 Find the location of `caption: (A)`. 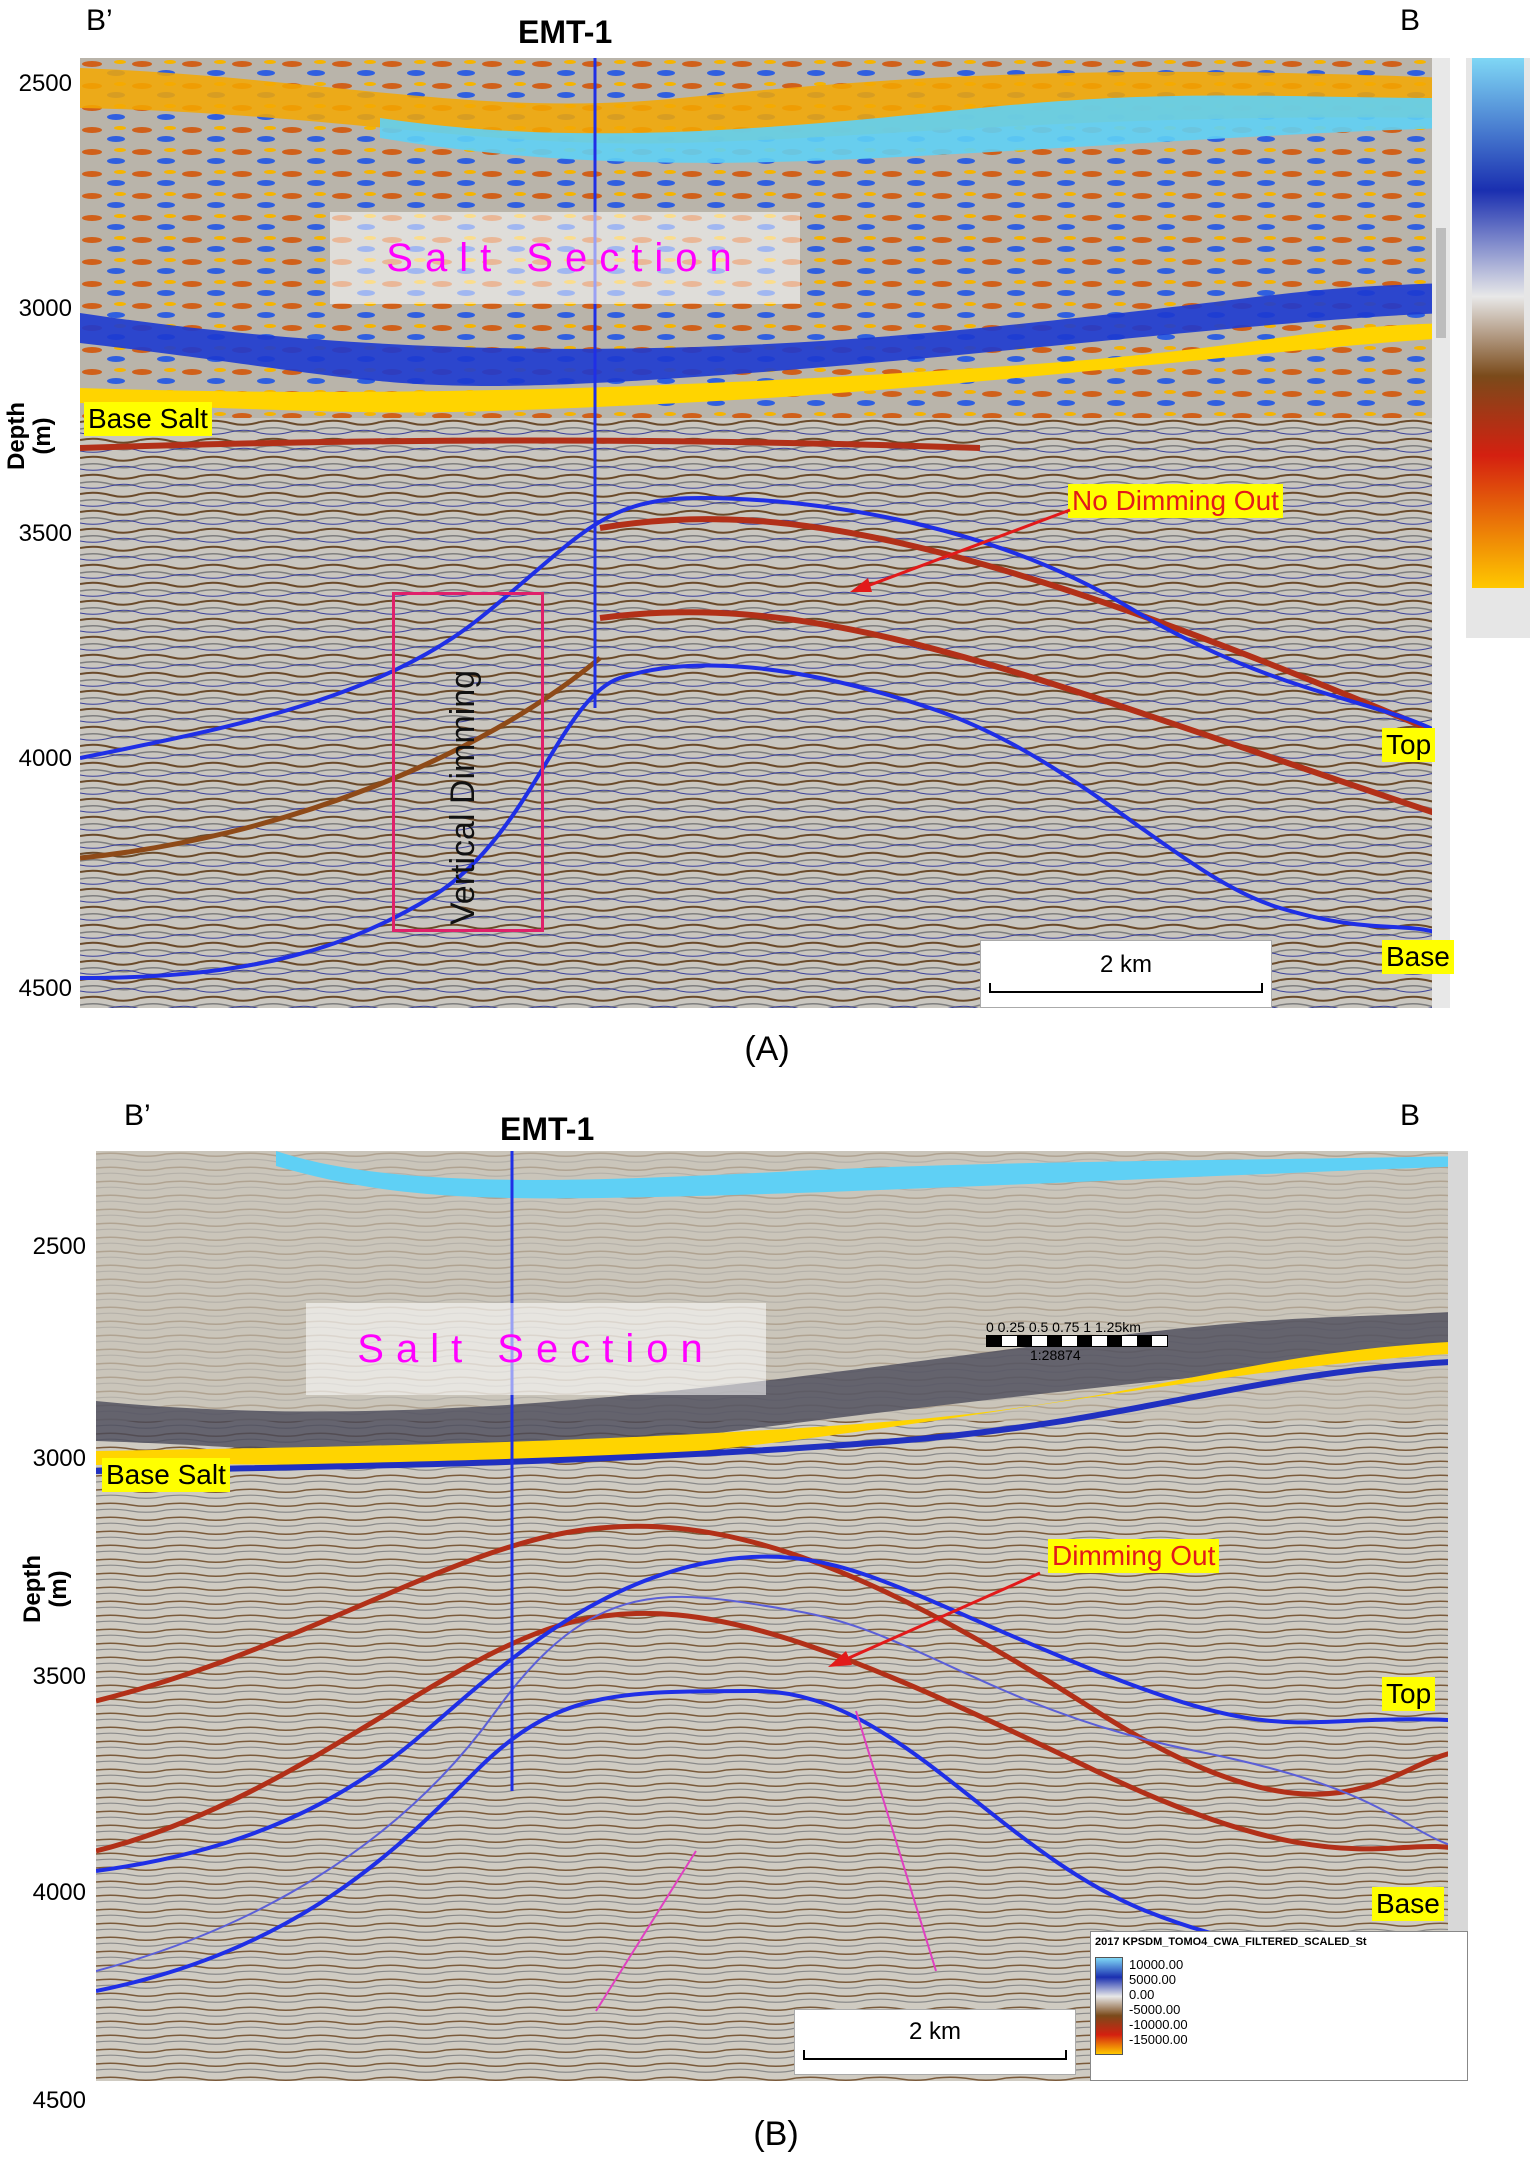

caption: (A) is located at coordinates (767, 1049).